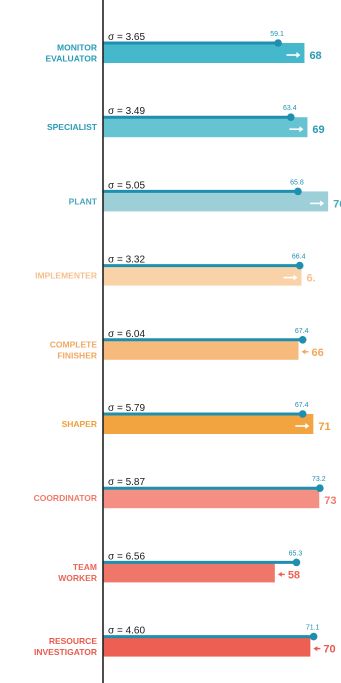 Image resolution: width=341 pixels, height=683 pixels. I want to click on category-label: PLANT, so click(83, 201).